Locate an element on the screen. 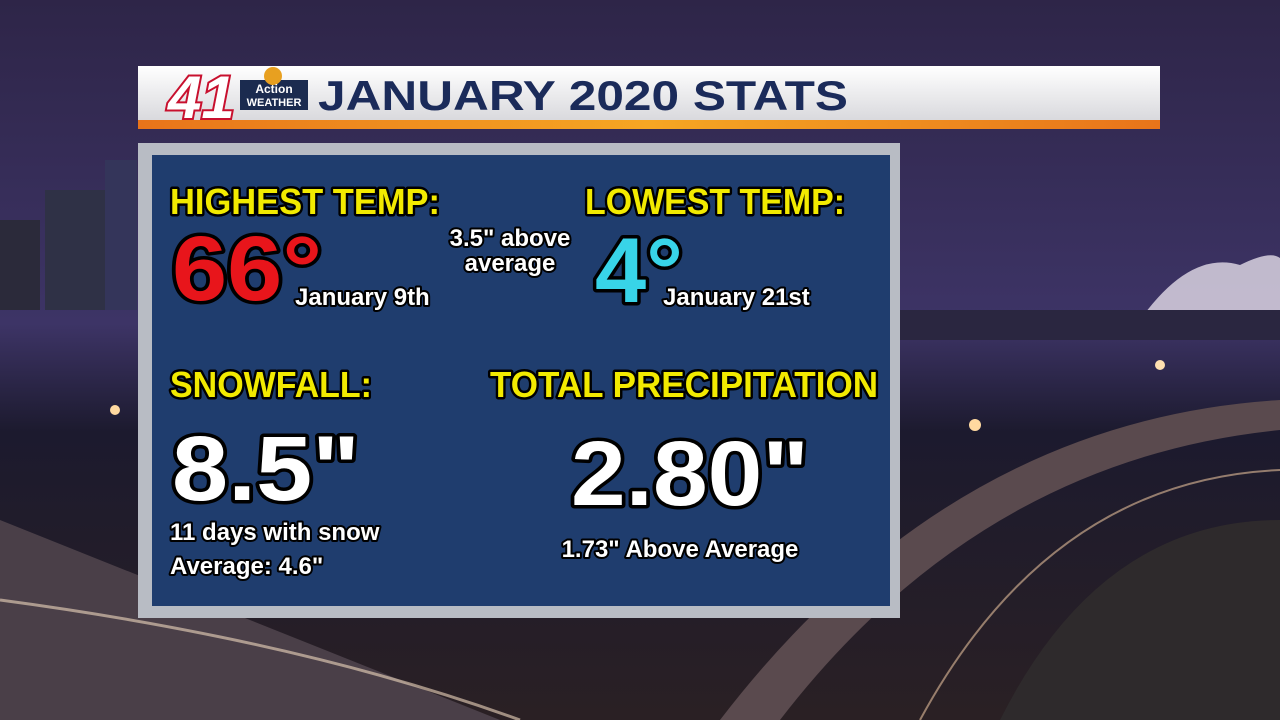 This screenshot has width=1280, height=720. highest-temp-value: 66° is located at coordinates (247, 269).